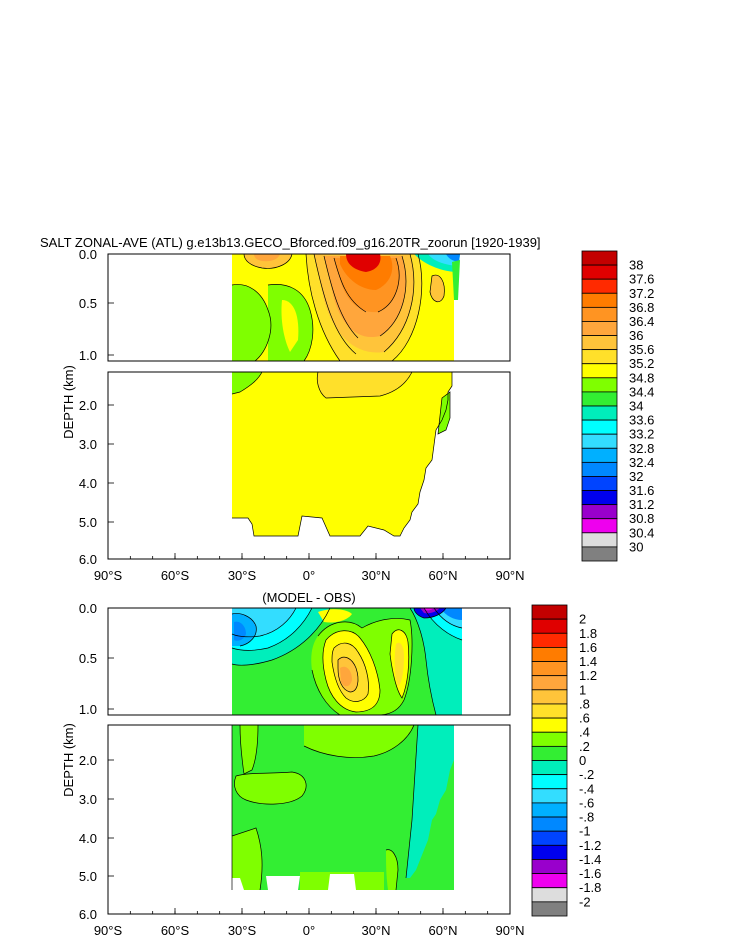 The height and width of the screenshot is (945, 733). Describe the element at coordinates (641, 307) in the screenshot. I see `colorbar-label: 36.8` at that location.